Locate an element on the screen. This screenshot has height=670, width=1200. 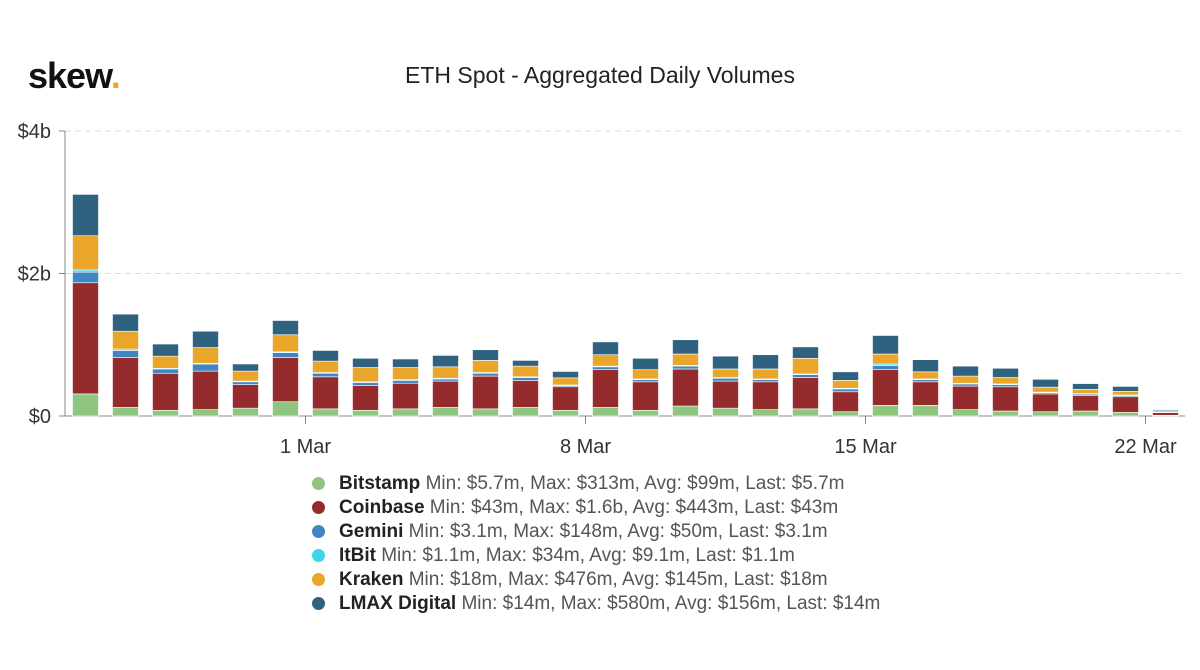
x-tick-label: 8 Mar is located at coordinates (585, 447).